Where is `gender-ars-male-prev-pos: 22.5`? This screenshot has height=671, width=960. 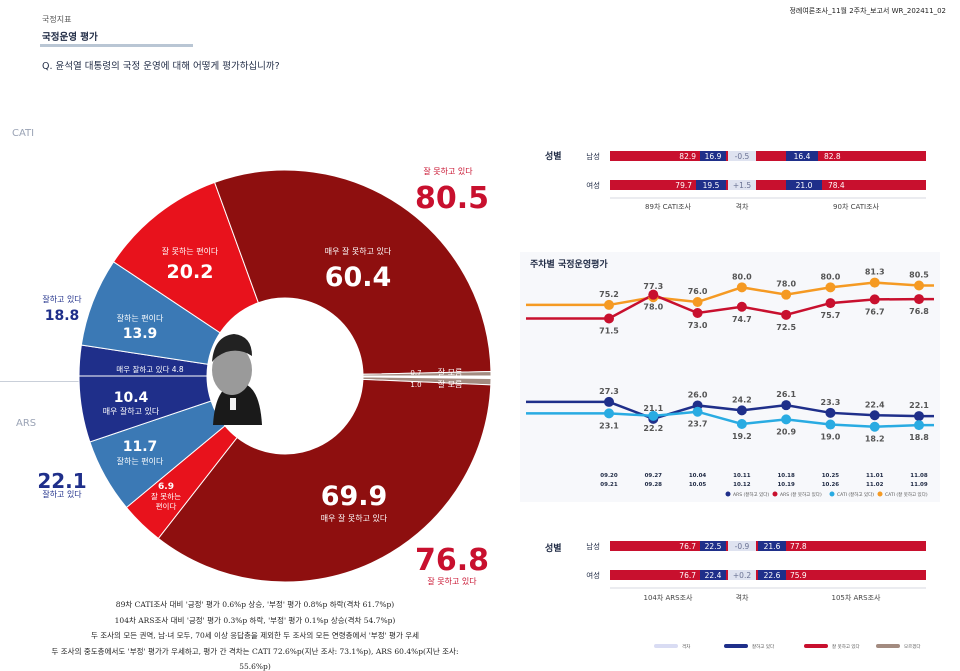
gender-ars-male-prev-pos: 22.5 is located at coordinates (713, 546).